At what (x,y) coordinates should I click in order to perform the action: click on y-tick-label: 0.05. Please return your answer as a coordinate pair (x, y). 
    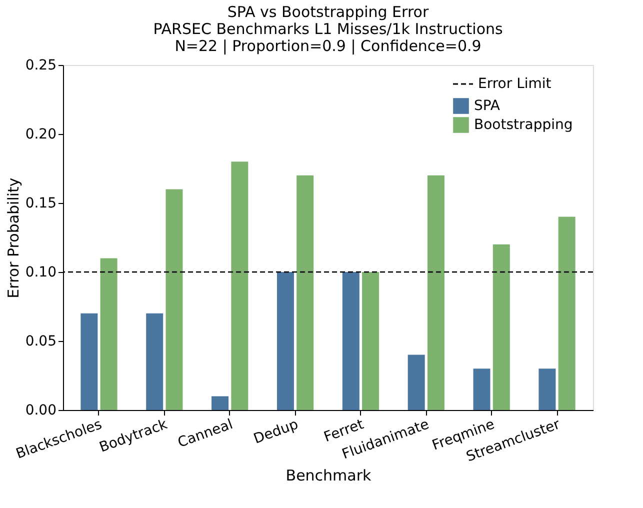
    Looking at the image, I should click on (40, 342).